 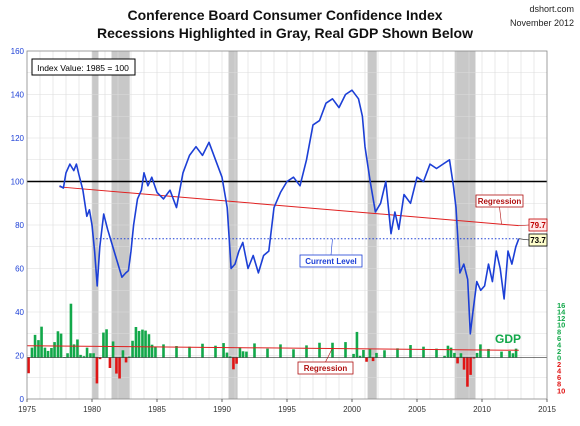 I want to click on y-tick-label: 120, so click(x=18, y=138).